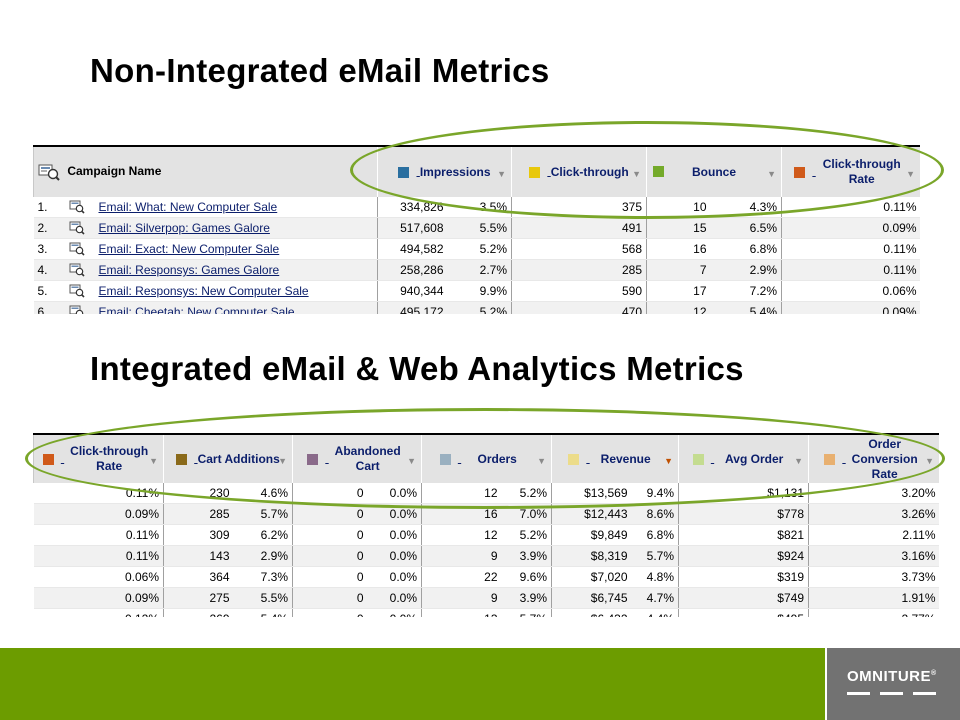 This screenshot has height=720, width=960. What do you see at coordinates (198, 493) in the screenshot?
I see `cart-additions-value: 230` at bounding box center [198, 493].